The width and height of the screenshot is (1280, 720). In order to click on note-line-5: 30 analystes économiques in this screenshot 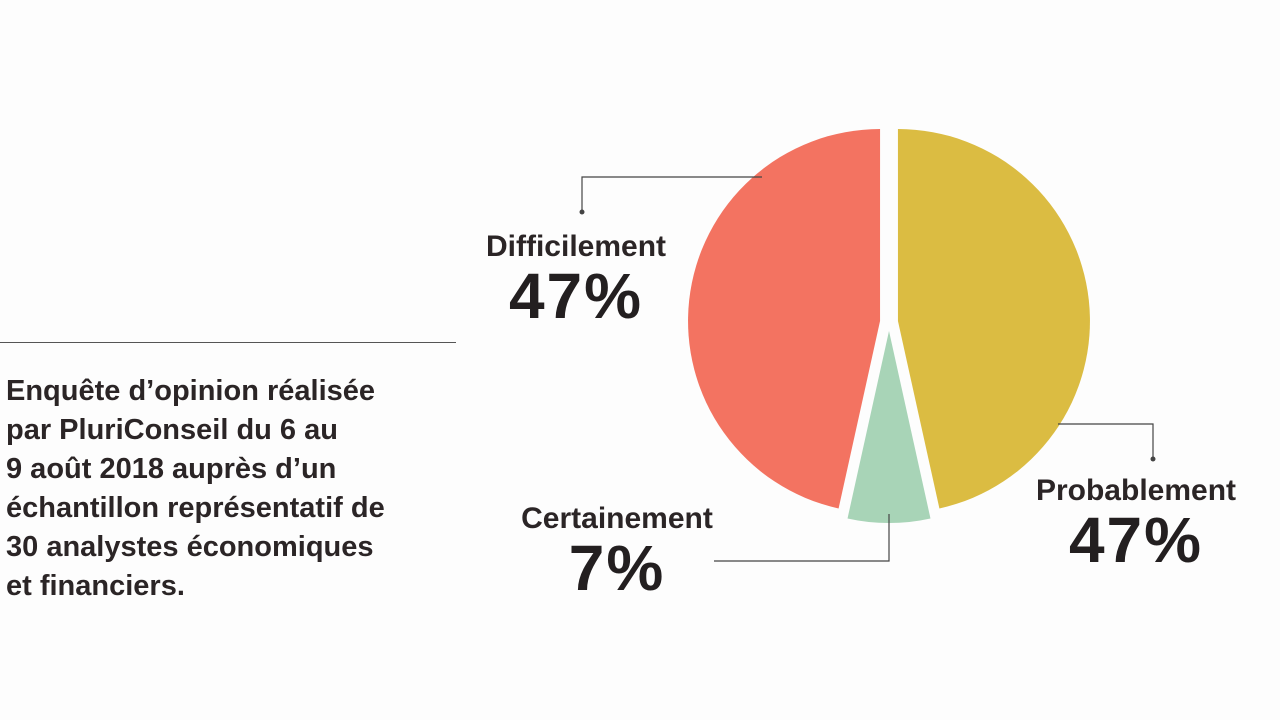, I will do `click(190, 547)`.